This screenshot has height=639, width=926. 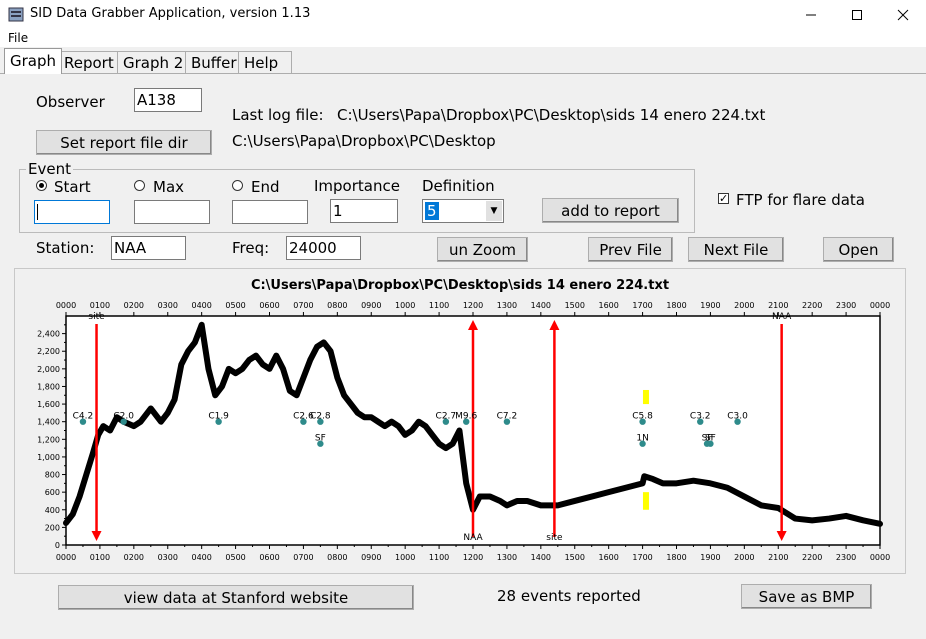 What do you see at coordinates (364, 141) in the screenshot?
I see `report-dir-value: C:\Users\Papa\Dropbox\PC\Desktop` at bounding box center [364, 141].